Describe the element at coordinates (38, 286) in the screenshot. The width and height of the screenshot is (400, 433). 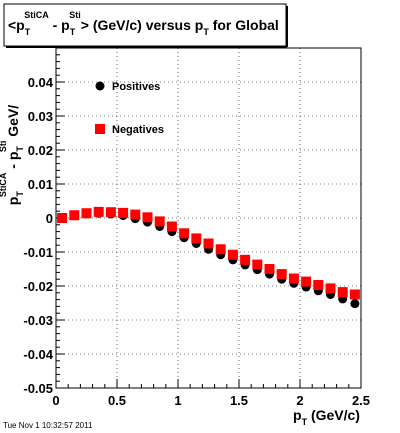
I see `y-tick-label: -0.02` at that location.